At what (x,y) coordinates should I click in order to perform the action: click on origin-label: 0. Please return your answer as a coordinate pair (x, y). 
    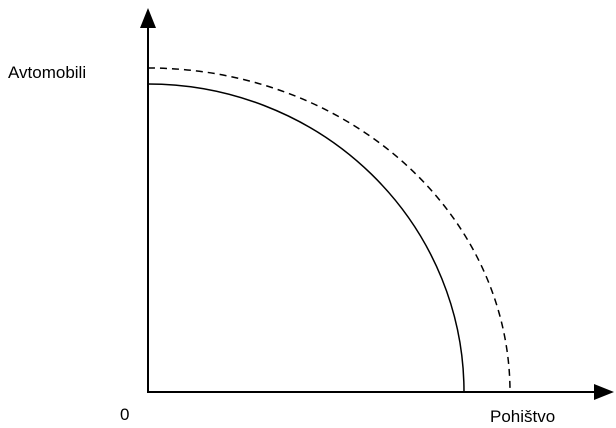
    Looking at the image, I should click on (124, 414).